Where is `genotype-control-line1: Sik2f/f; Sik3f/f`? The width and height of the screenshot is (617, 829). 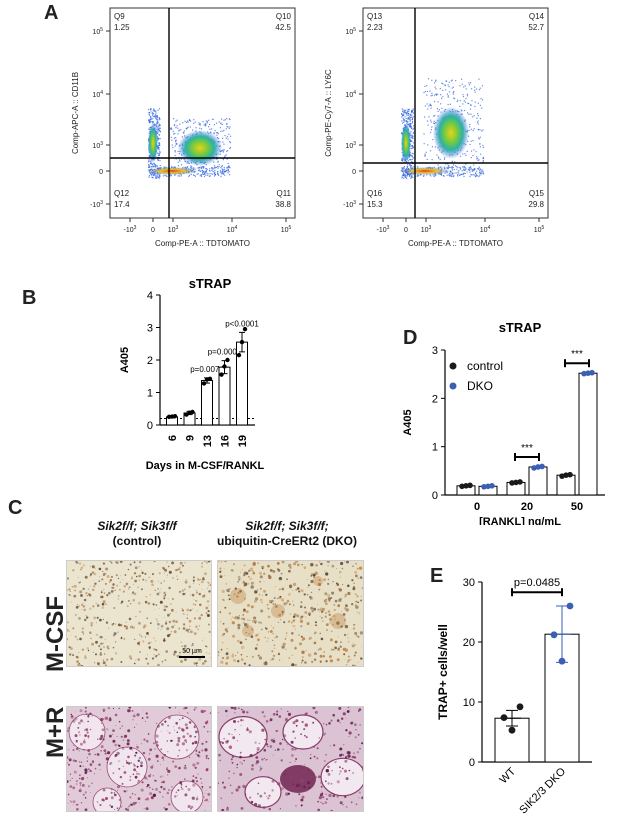 genotype-control-line1: Sik2f/f; Sik3f/f is located at coordinates (137, 526).